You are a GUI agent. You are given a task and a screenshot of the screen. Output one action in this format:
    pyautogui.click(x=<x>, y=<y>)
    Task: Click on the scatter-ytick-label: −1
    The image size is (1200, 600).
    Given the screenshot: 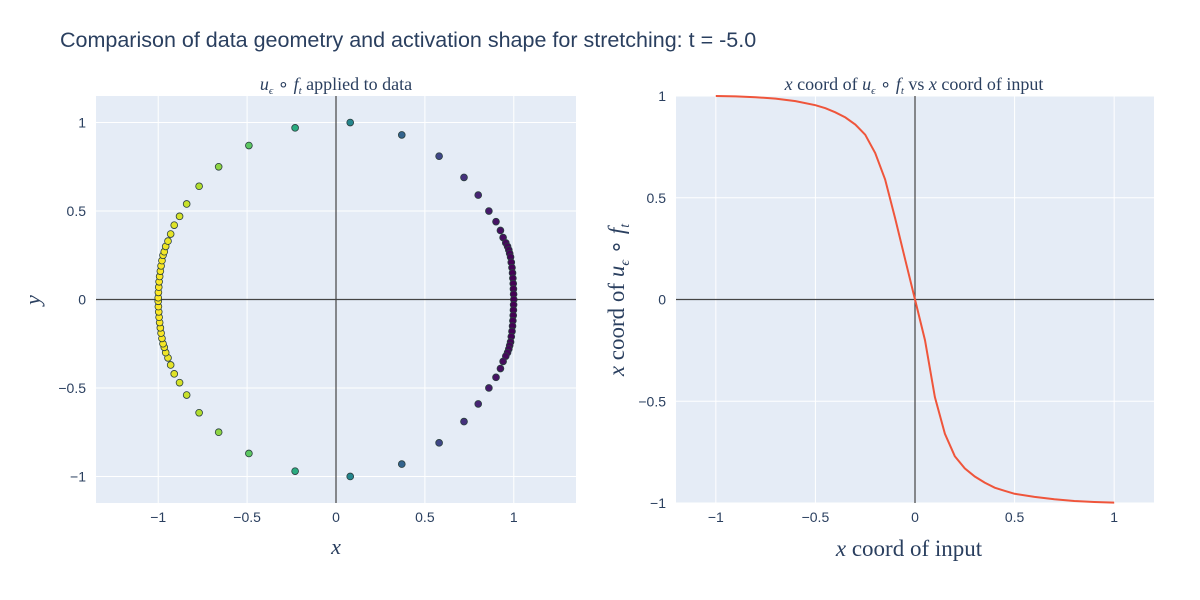 What is the action you would take?
    pyautogui.click(x=78, y=476)
    